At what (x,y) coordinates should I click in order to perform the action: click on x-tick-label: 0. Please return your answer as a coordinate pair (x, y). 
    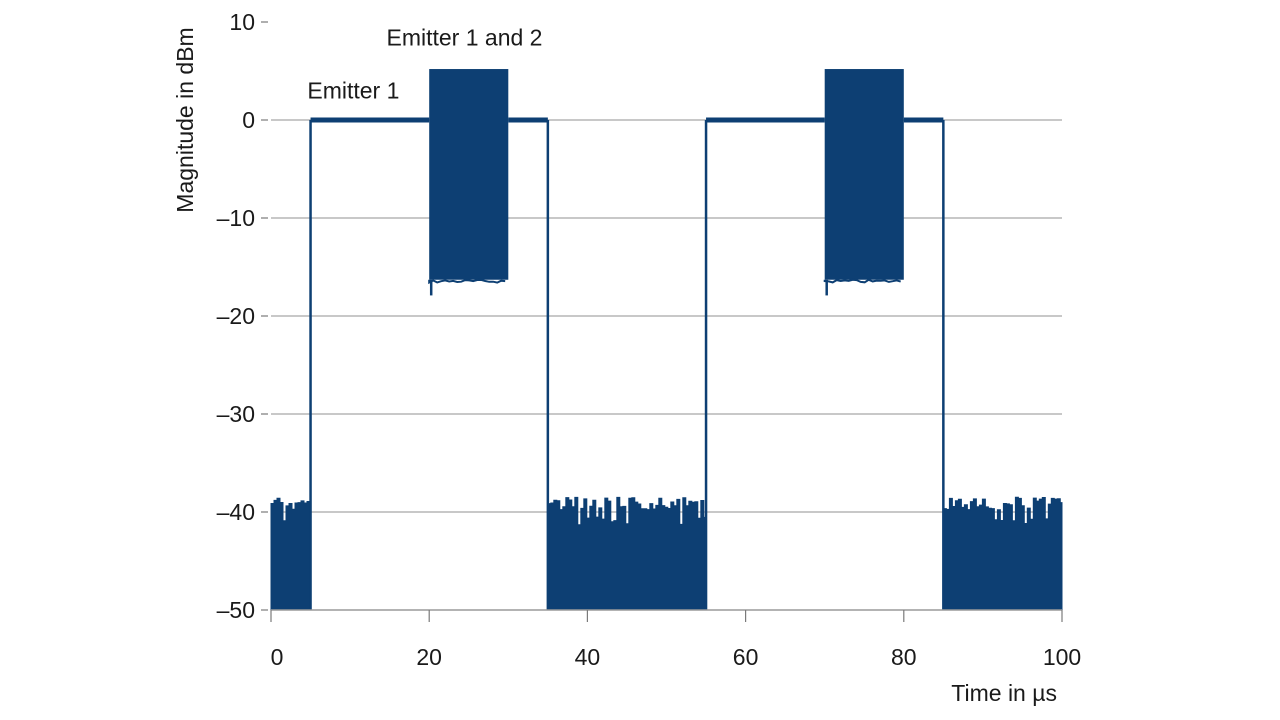
    Looking at the image, I should click on (277, 657).